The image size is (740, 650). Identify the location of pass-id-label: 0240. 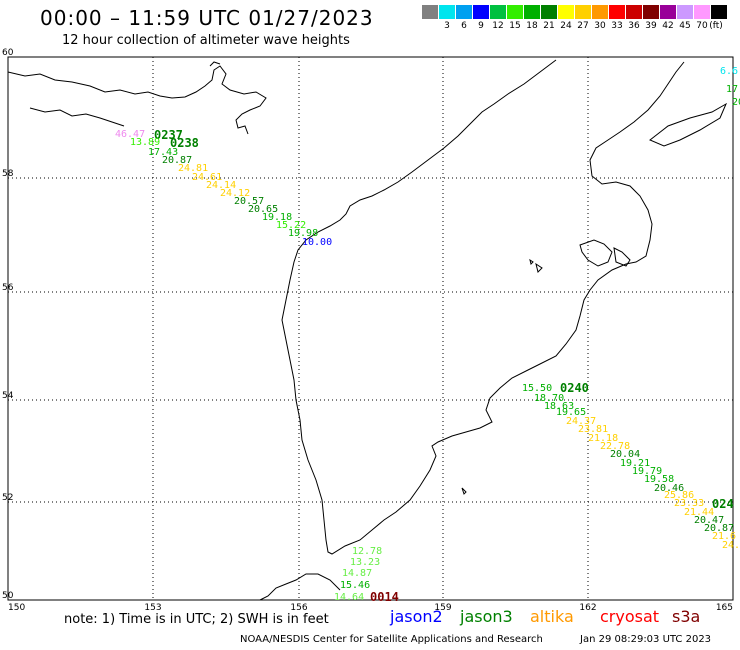
(574, 388).